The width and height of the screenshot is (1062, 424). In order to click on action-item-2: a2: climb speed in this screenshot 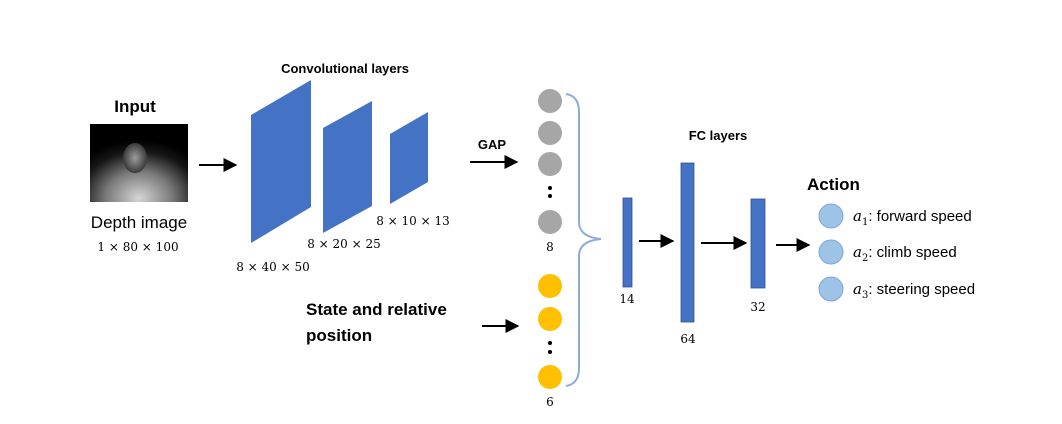, I will do `click(887, 252)`.